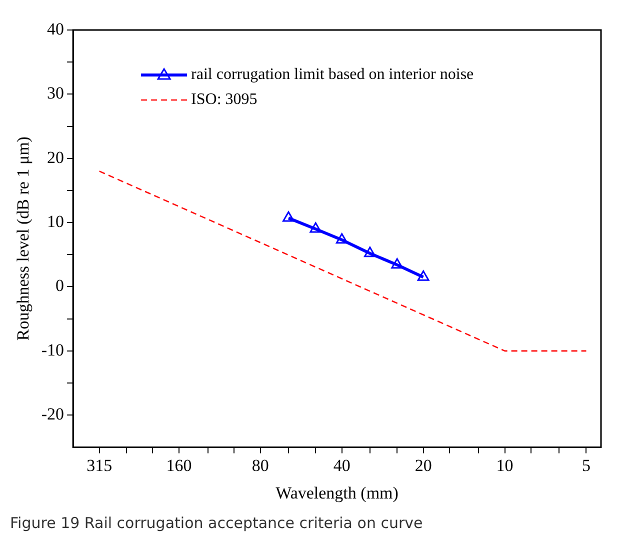 The height and width of the screenshot is (549, 631). What do you see at coordinates (99, 465) in the screenshot?
I see `x-tick-label: 315` at bounding box center [99, 465].